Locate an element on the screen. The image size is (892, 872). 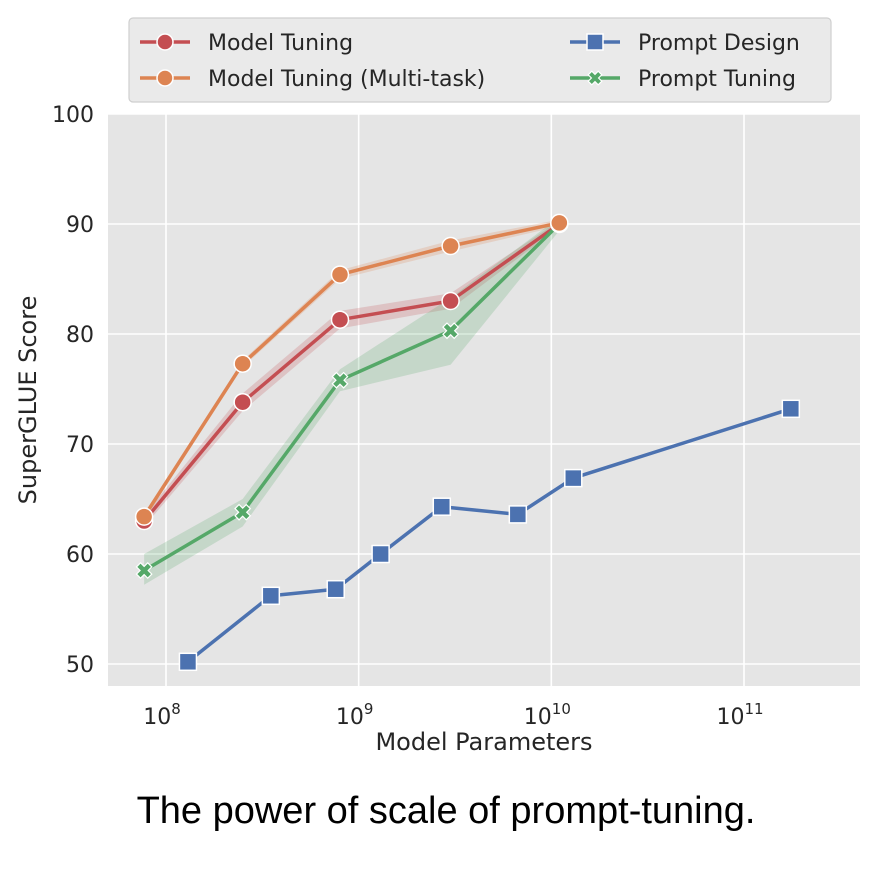
figure-caption: The power of scale of prompt-tuning. is located at coordinates (446, 811).